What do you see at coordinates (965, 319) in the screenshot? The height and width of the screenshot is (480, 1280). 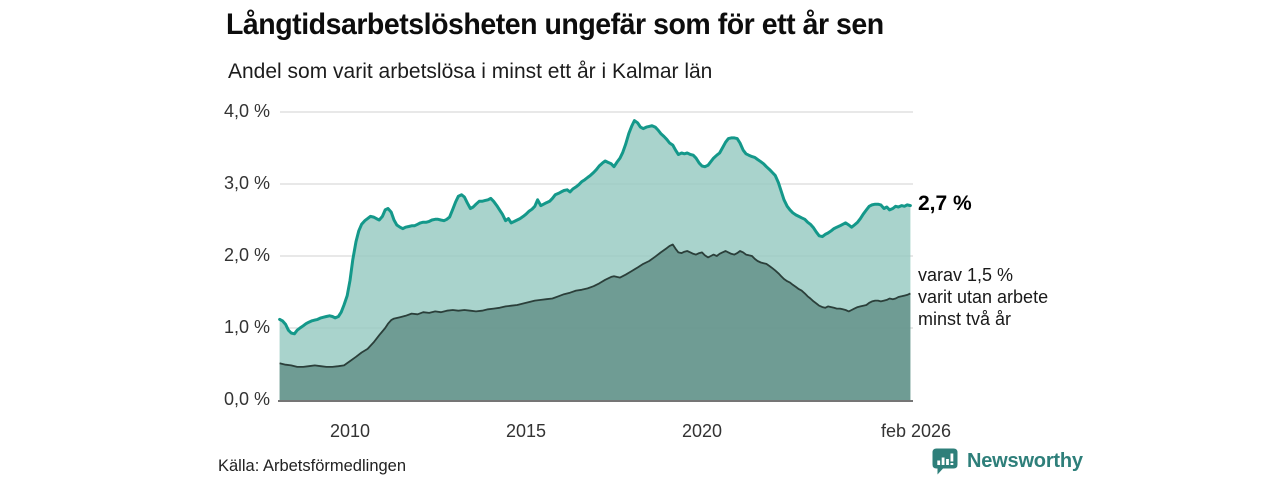 I see `subset-annotation-line3: minst två år` at bounding box center [965, 319].